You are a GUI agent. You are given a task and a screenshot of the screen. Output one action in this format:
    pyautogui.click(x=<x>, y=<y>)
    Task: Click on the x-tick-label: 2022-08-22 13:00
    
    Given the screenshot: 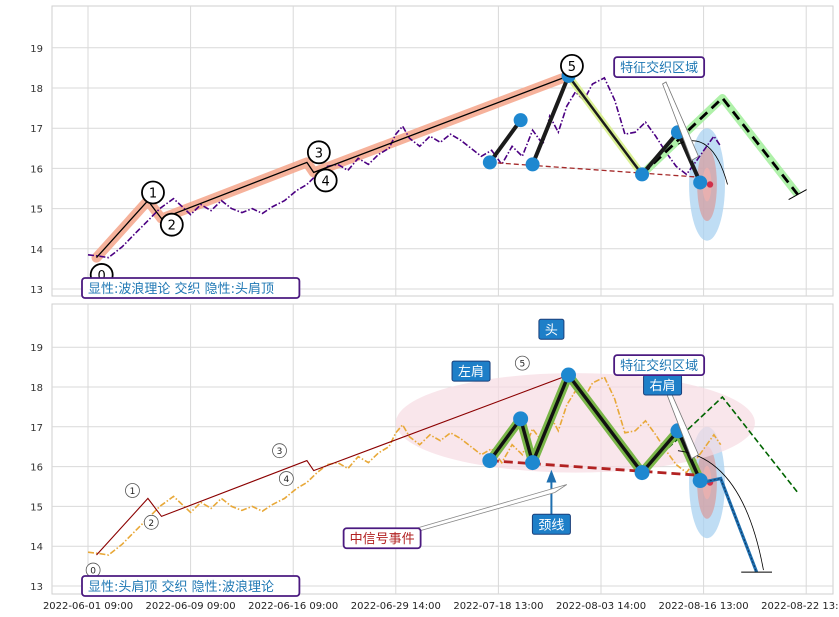 What is the action you would take?
    pyautogui.click(x=800, y=606)
    